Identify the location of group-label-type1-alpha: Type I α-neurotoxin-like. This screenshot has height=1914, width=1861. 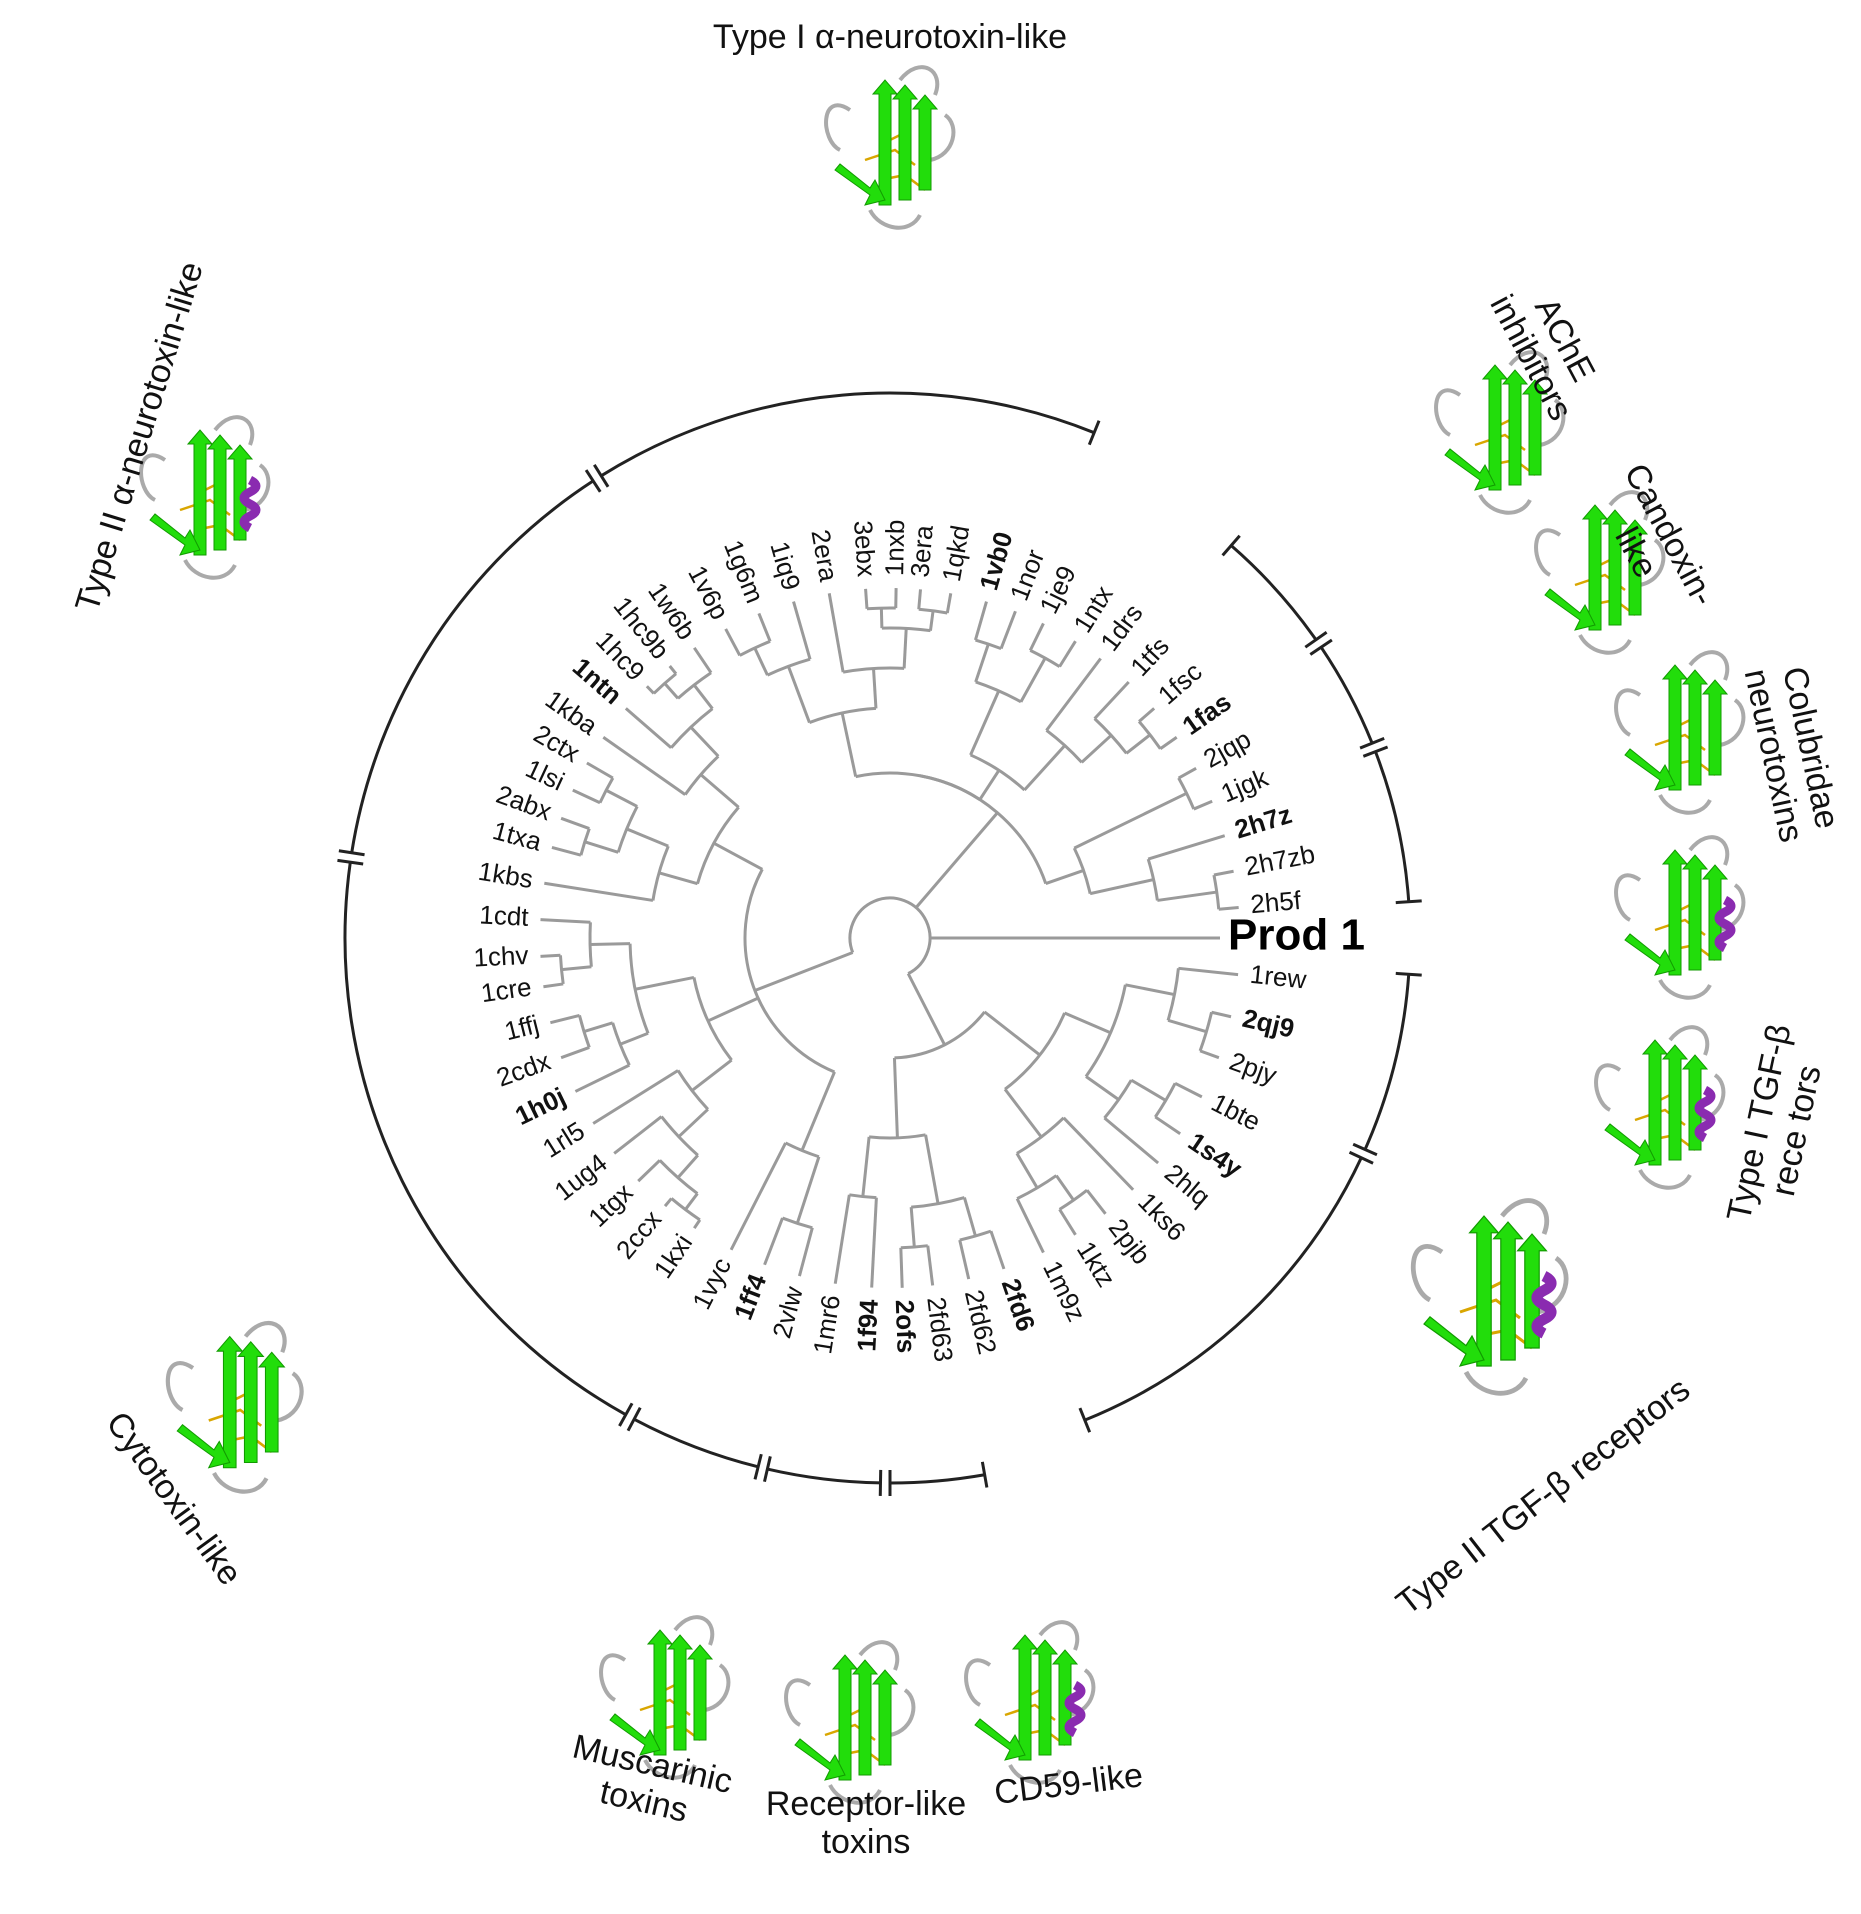
(890, 37).